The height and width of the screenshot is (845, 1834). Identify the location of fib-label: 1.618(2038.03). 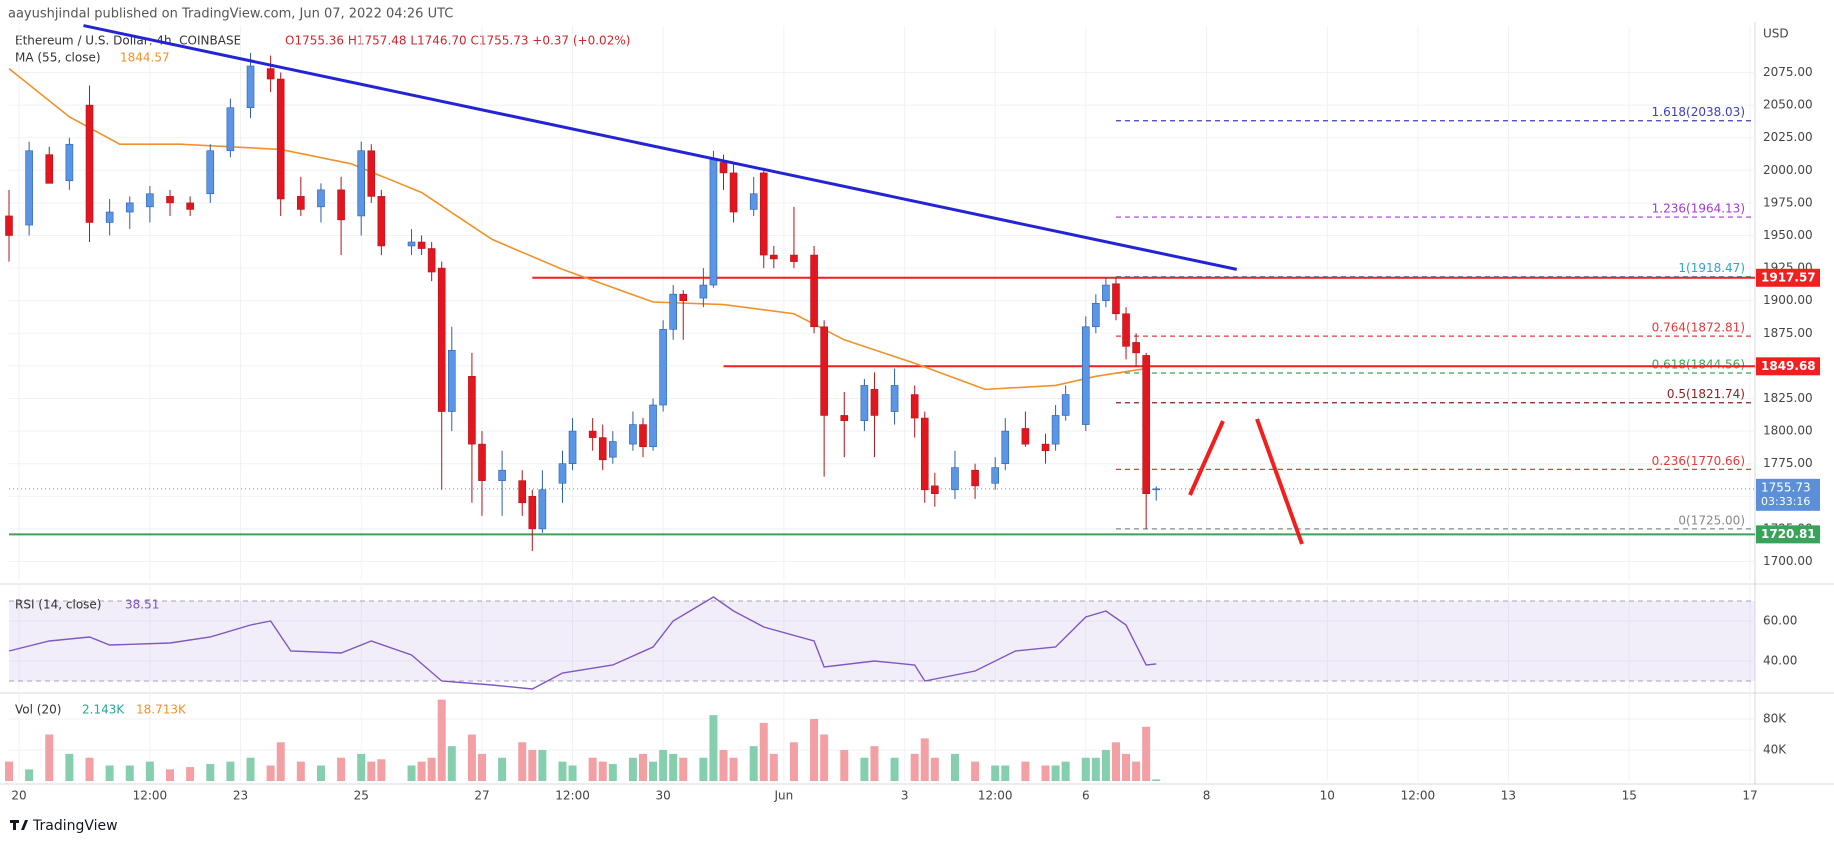
(1698, 112).